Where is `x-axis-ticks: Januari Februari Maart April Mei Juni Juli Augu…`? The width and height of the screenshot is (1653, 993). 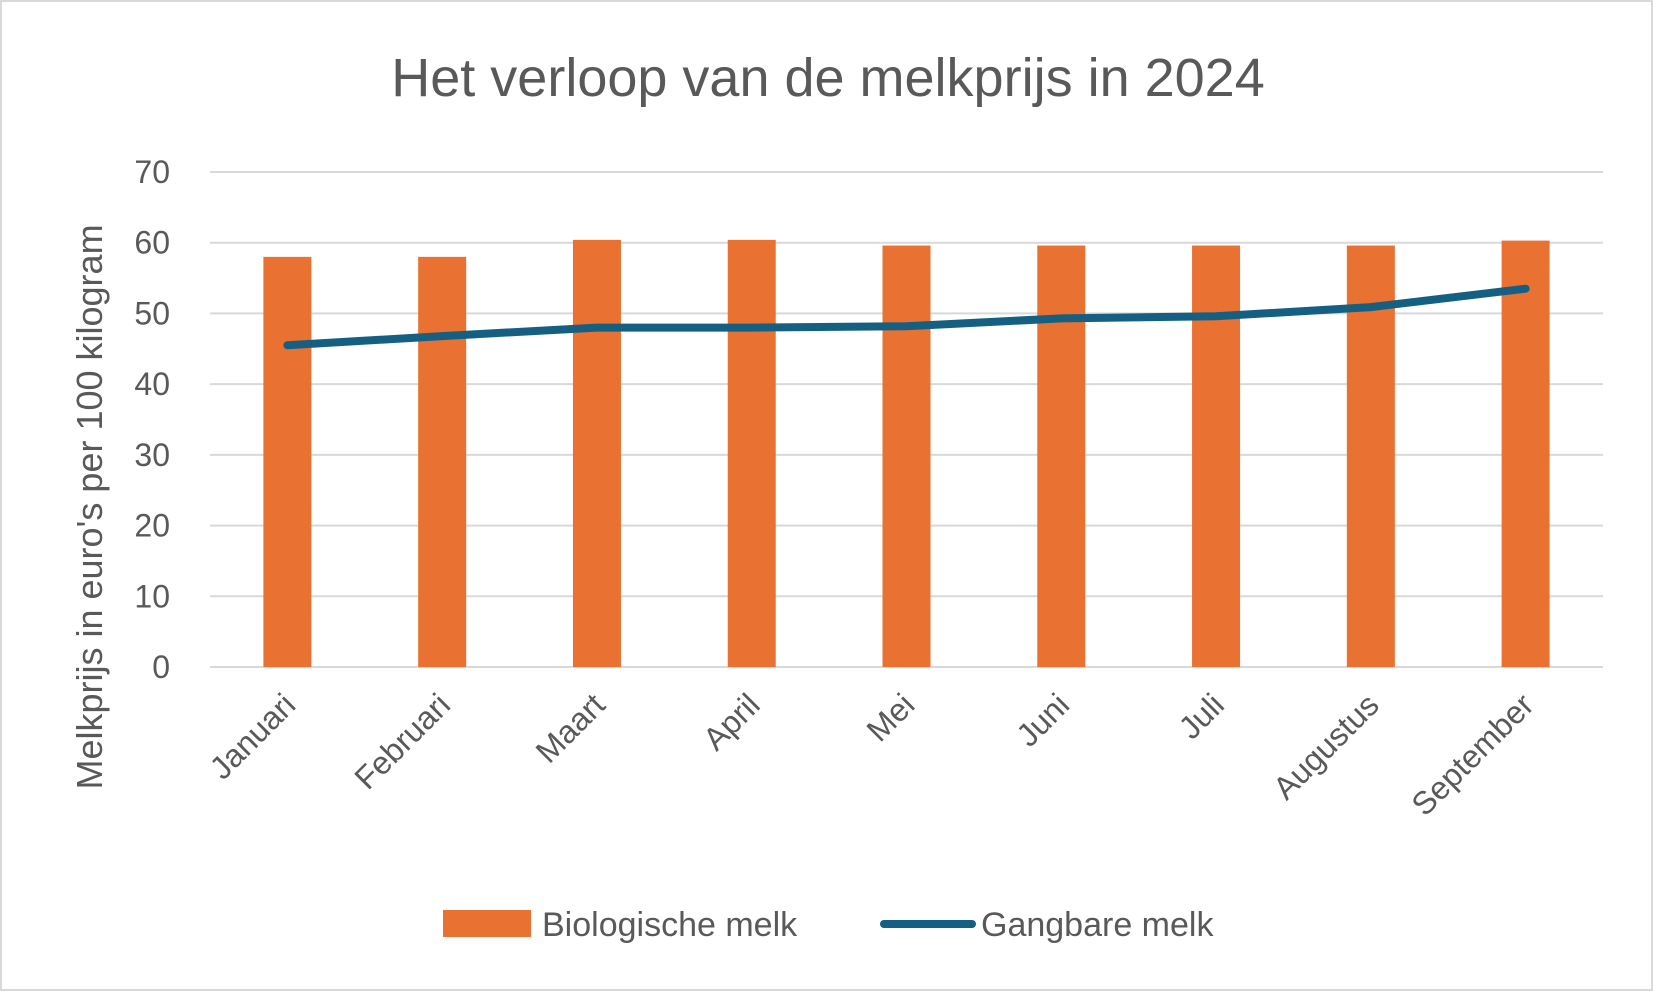
x-axis-ticks: Januari Februari Maart April Mei Juni Juli Augu… is located at coordinates (872, 754).